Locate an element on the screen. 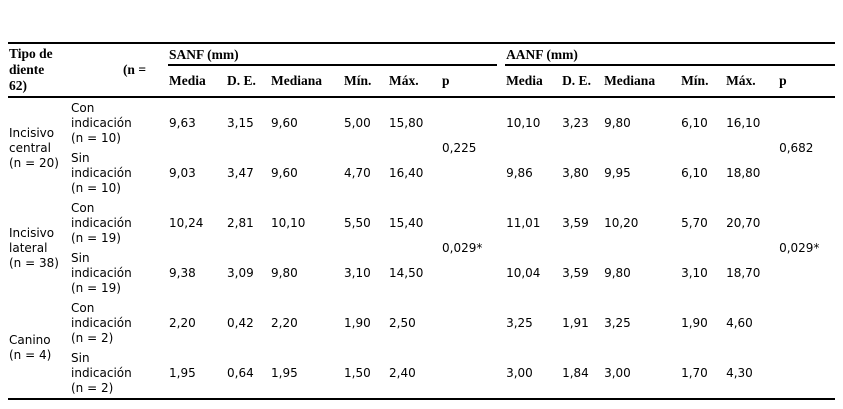 Image resolution: width=843 pixels, height=409 pixels. indication-cell: Sin indicación (n = 19) is located at coordinates (119, 273).